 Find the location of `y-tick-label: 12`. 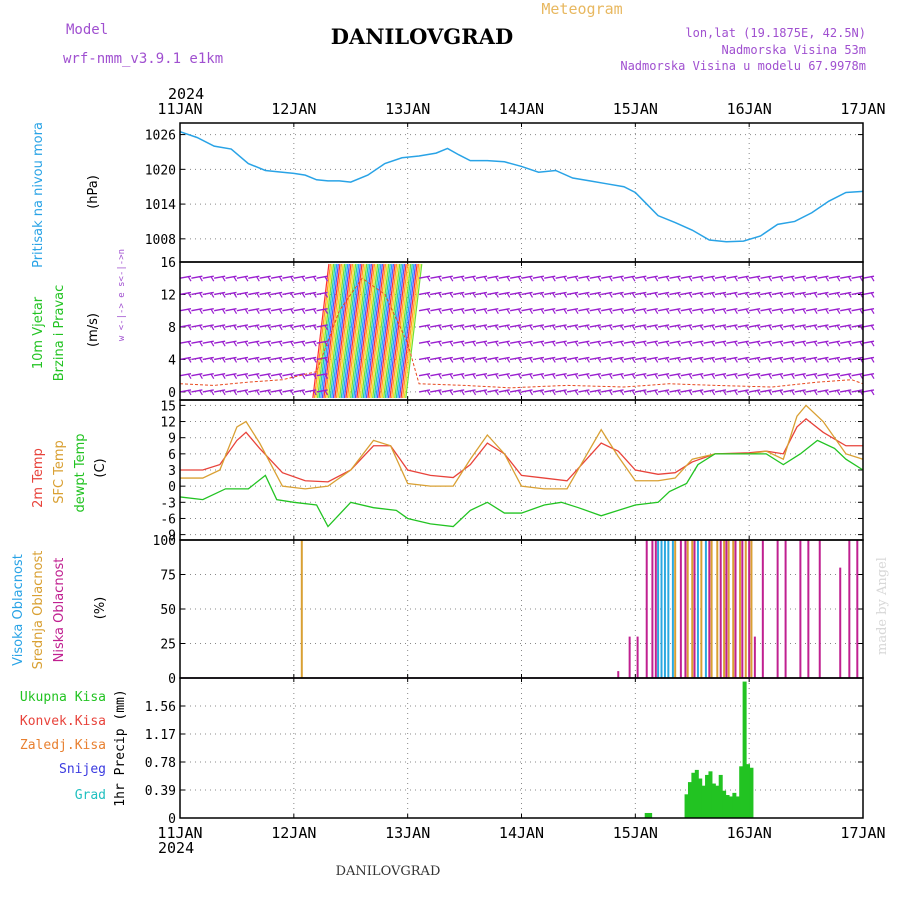

y-tick-label: 12 is located at coordinates (168, 295).